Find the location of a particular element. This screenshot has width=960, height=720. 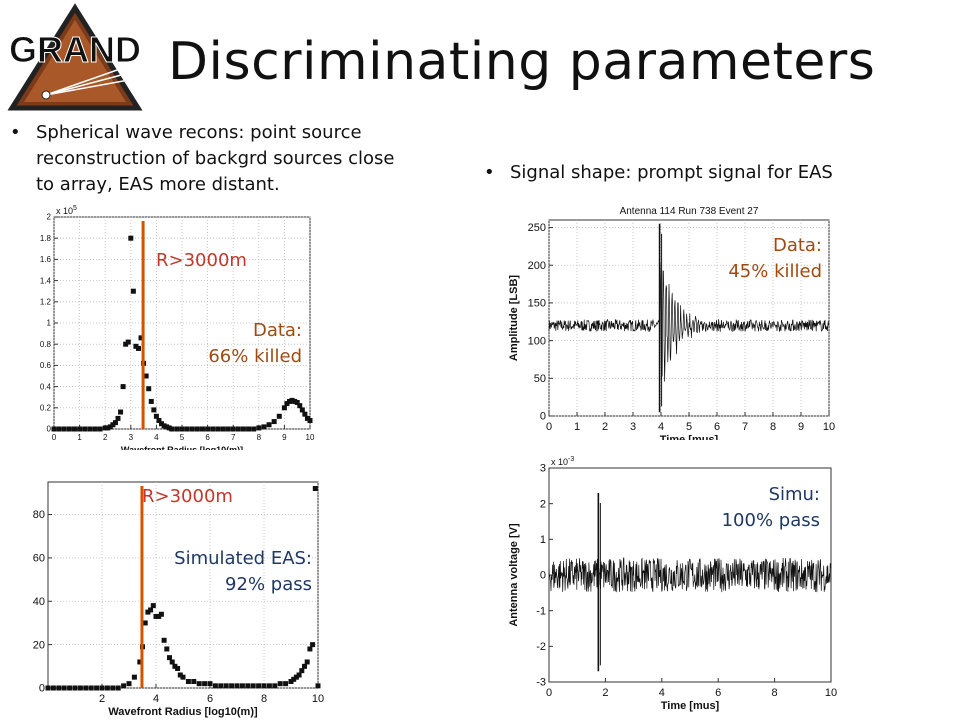

x-tick-label: 4 is located at coordinates (661, 427).